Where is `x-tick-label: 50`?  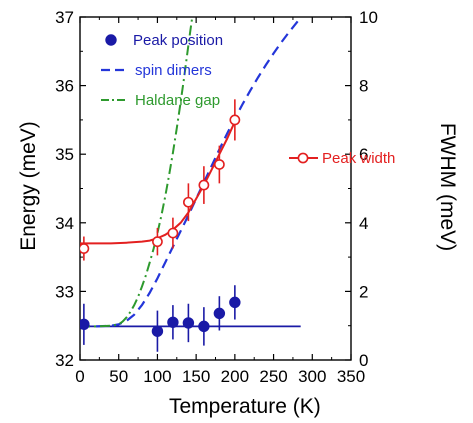 x-tick-label: 50 is located at coordinates (118, 376).